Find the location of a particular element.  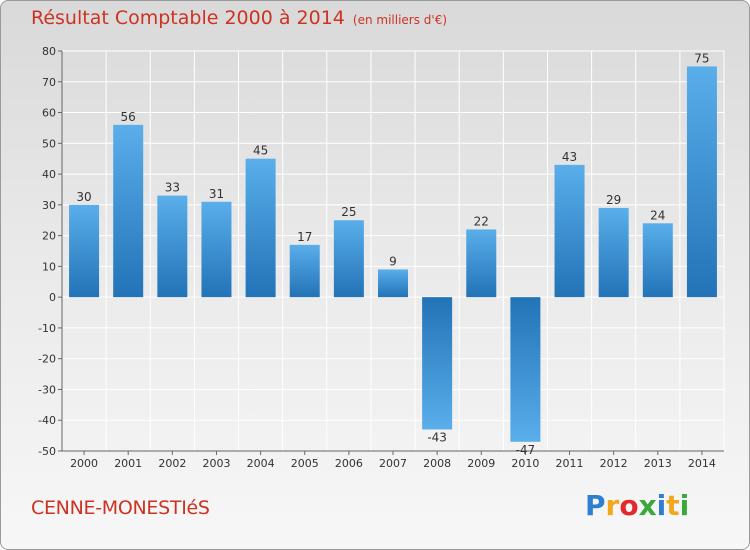

data-label: 31 is located at coordinates (216, 194).